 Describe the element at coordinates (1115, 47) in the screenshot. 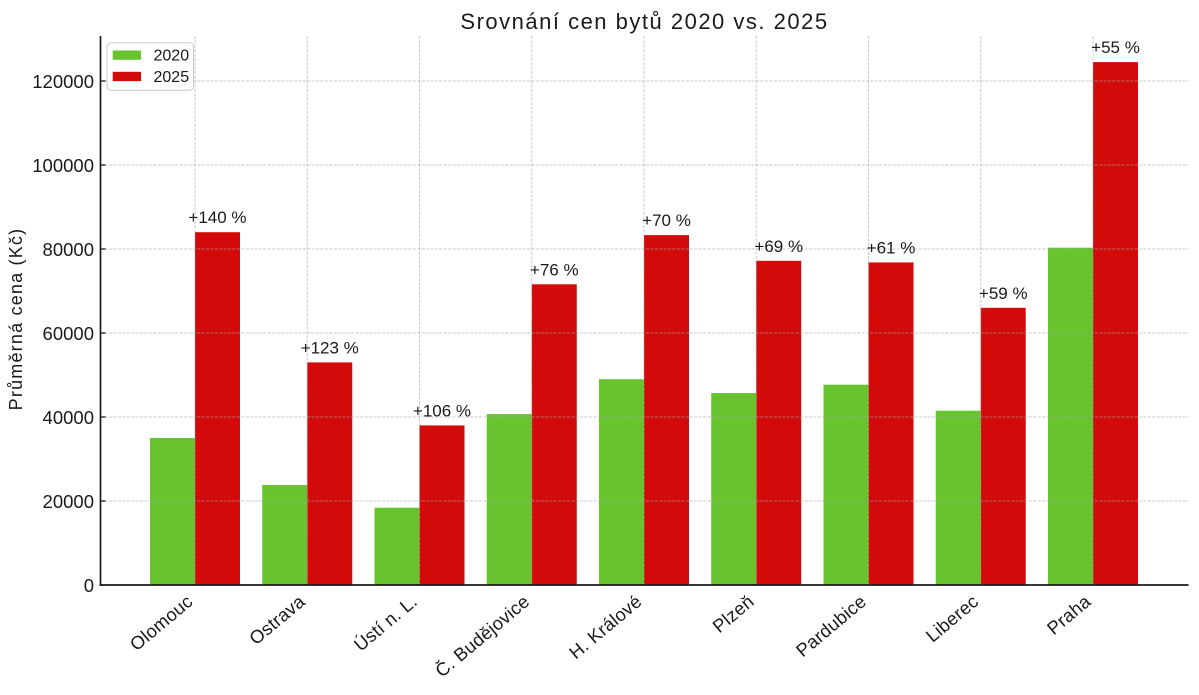

I see `svg-text: +55 %` at that location.